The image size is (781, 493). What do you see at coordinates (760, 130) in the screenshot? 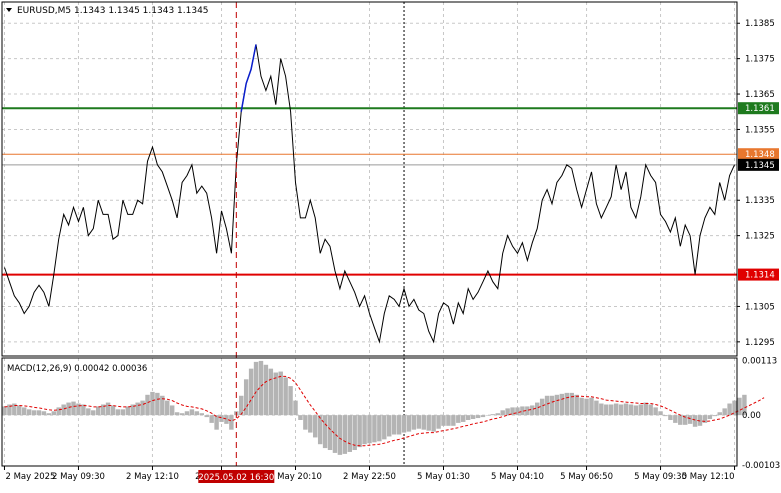
I see `price-tick-label: 1.1355` at bounding box center [760, 130].